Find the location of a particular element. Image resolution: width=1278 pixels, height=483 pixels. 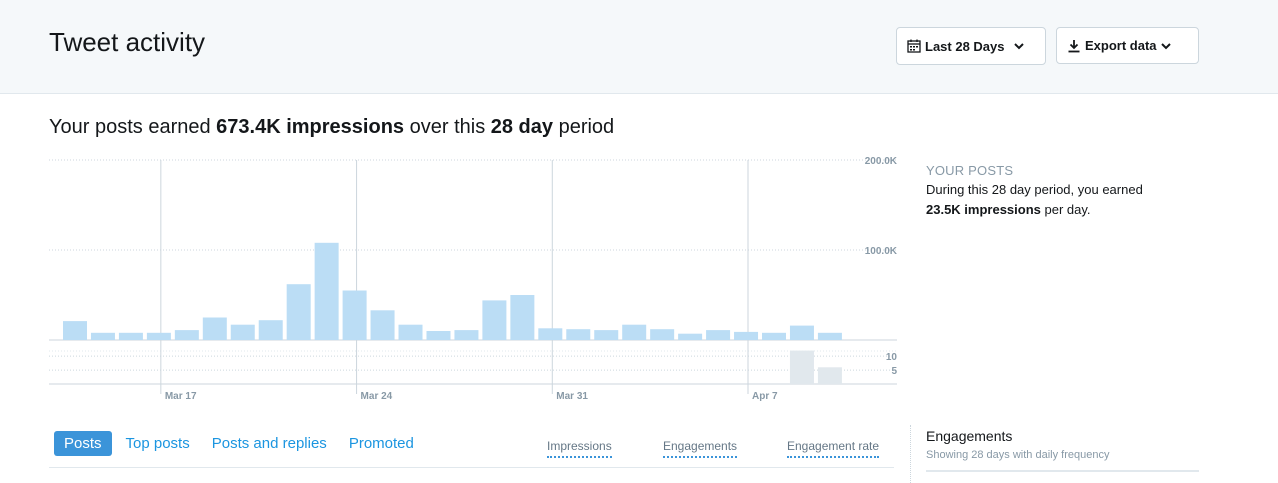

x-tick-label: Apr 7 is located at coordinates (765, 396).